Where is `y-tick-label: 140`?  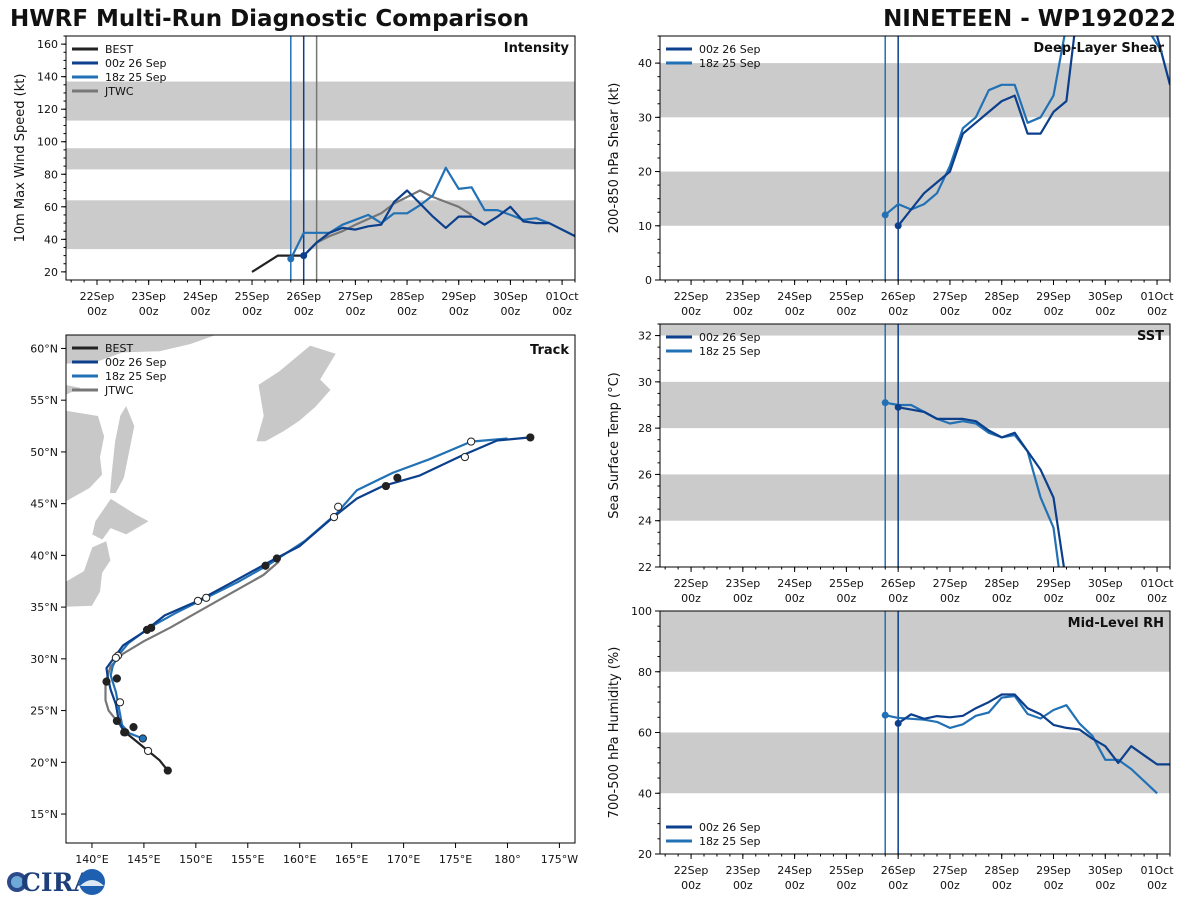 y-tick-label: 140 is located at coordinates (47, 77).